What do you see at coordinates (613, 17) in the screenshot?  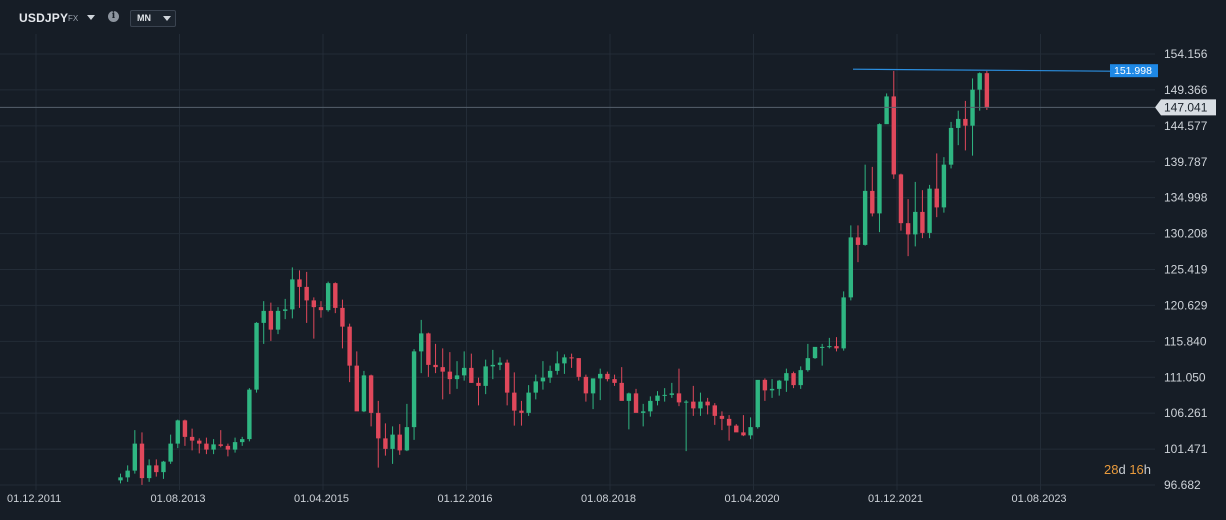 I see `chart-toolbar: USDJPY FX i MN` at bounding box center [613, 17].